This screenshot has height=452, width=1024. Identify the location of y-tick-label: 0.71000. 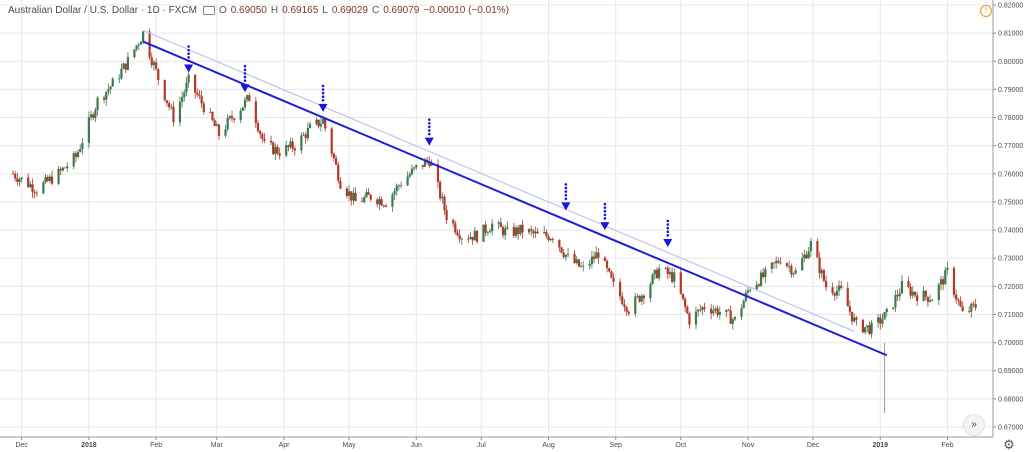
(1010, 315).